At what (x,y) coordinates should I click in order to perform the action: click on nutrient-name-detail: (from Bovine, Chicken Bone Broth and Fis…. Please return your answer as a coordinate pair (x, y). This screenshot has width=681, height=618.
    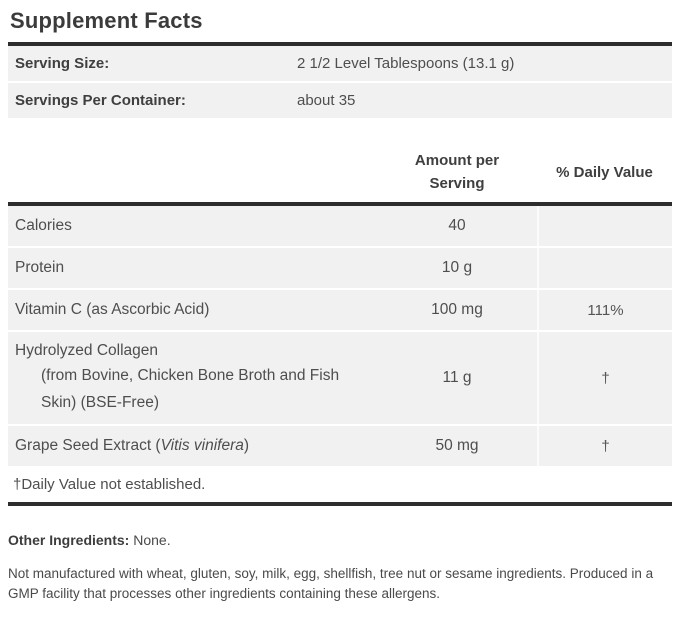
    Looking at the image, I should click on (190, 389).